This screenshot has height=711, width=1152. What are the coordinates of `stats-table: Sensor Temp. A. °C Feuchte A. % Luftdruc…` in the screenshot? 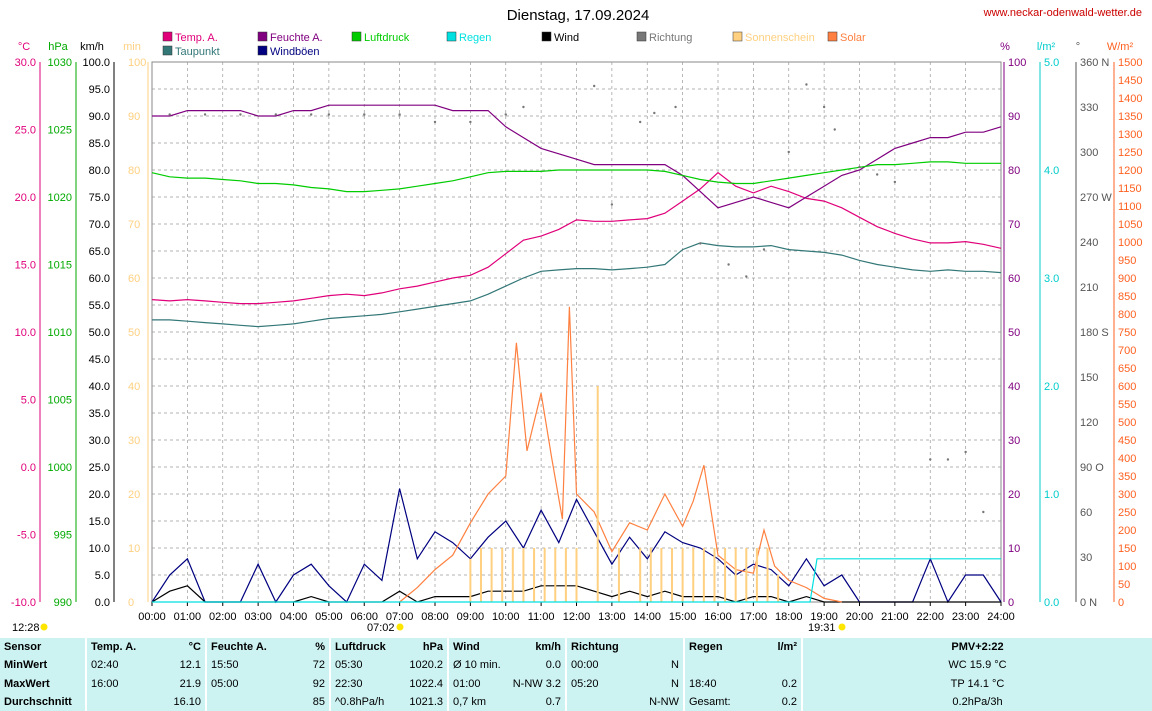 It's located at (576, 674).